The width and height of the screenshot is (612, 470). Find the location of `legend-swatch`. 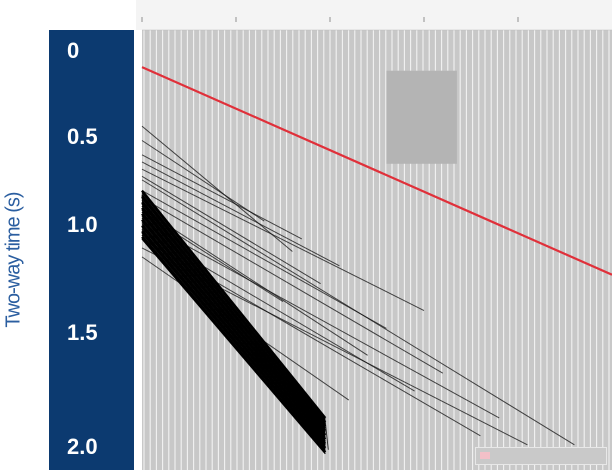

legend-swatch is located at coordinates (485, 455).